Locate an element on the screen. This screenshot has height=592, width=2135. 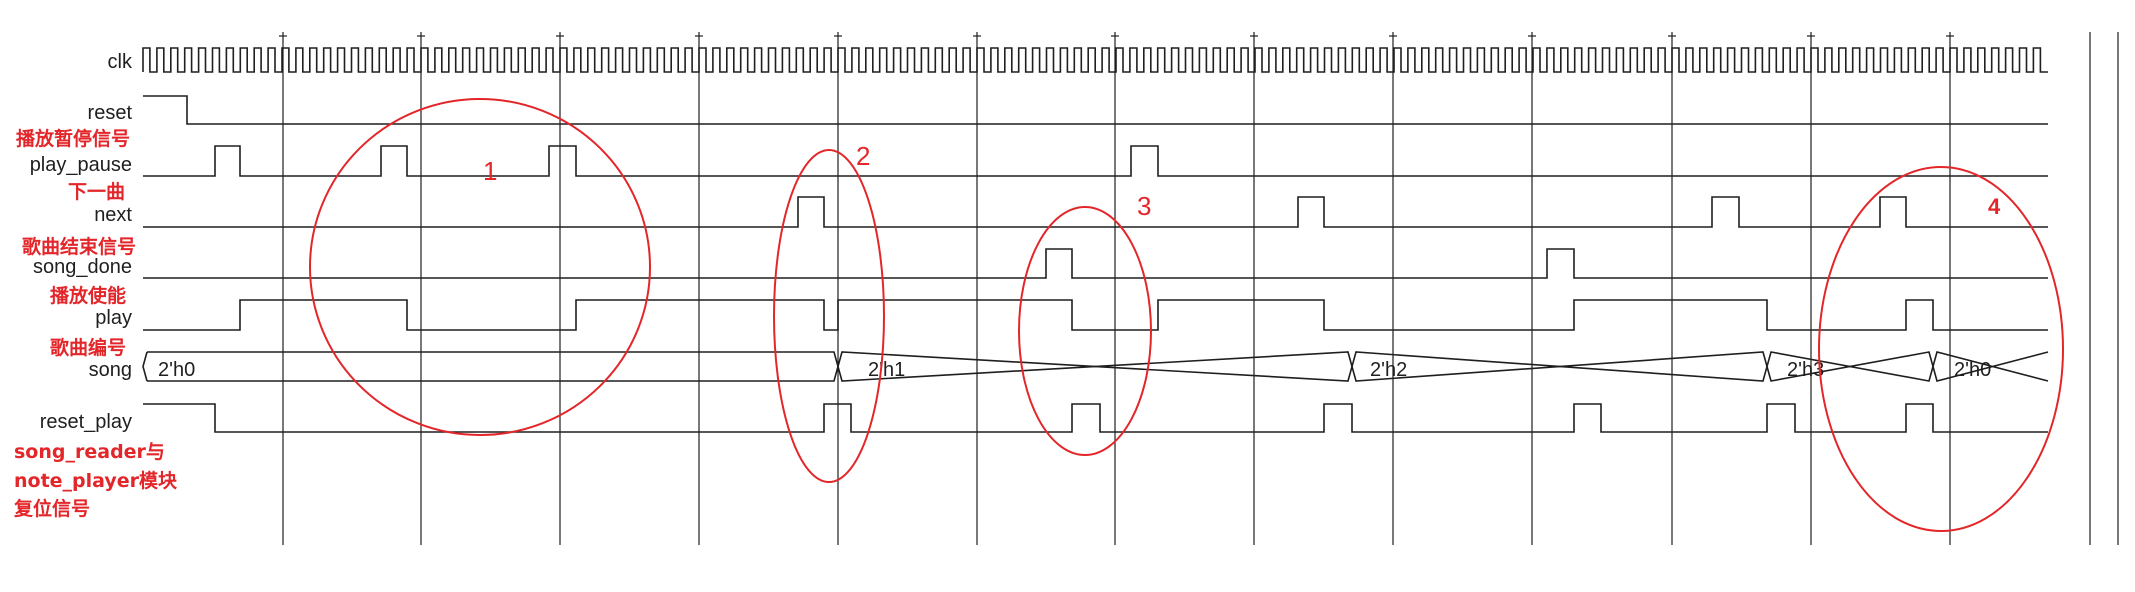
song-description: 歌曲编号 is located at coordinates (88, 347).